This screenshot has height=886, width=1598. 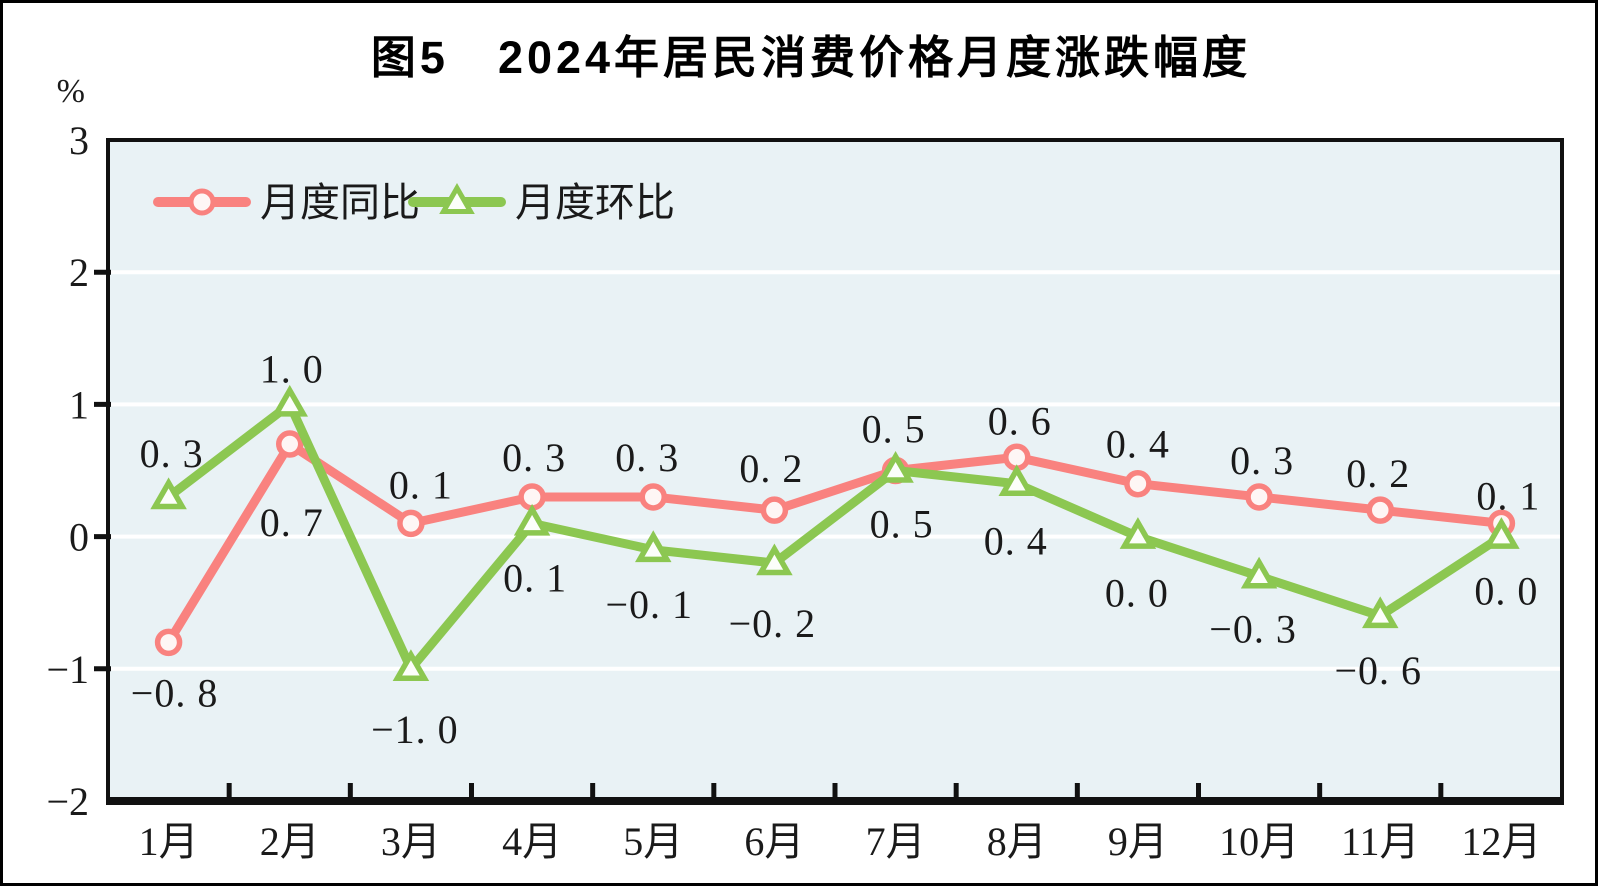 What do you see at coordinates (1138, 444) in the screenshot?
I see `series-yoy-value-label: 0. 4` at bounding box center [1138, 444].